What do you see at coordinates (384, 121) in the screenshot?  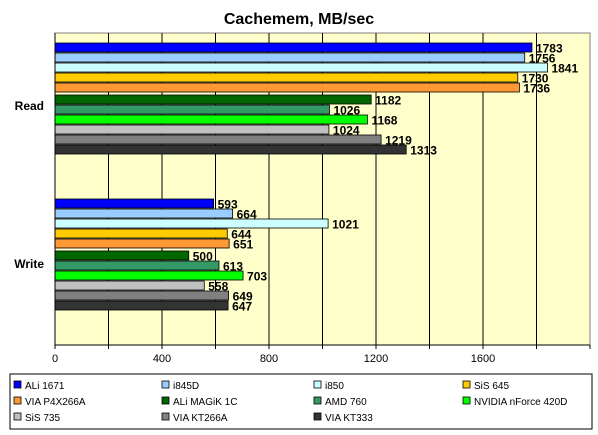 I see `data-label: 1168` at bounding box center [384, 121].